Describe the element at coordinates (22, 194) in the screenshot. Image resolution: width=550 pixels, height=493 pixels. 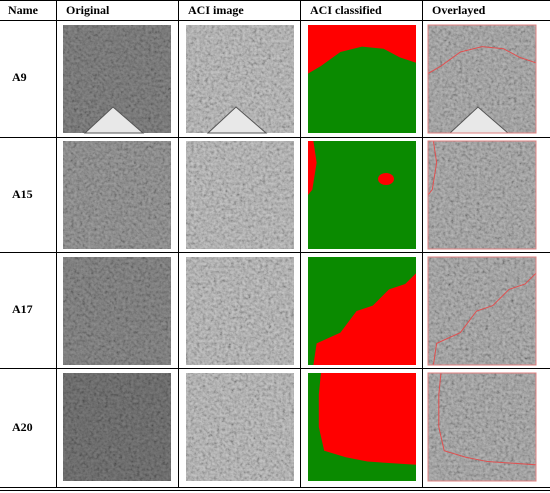
I see `row-name: A15` at that location.